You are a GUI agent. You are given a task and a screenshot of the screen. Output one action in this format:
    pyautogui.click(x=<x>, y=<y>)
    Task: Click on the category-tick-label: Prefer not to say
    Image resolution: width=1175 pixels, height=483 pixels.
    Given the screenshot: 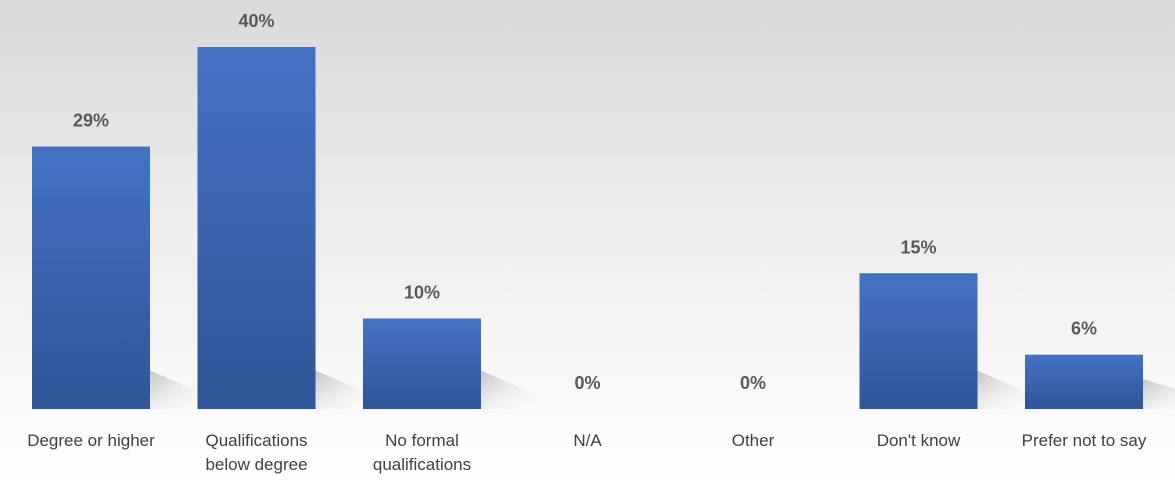 What is the action you would take?
    pyautogui.click(x=1084, y=440)
    